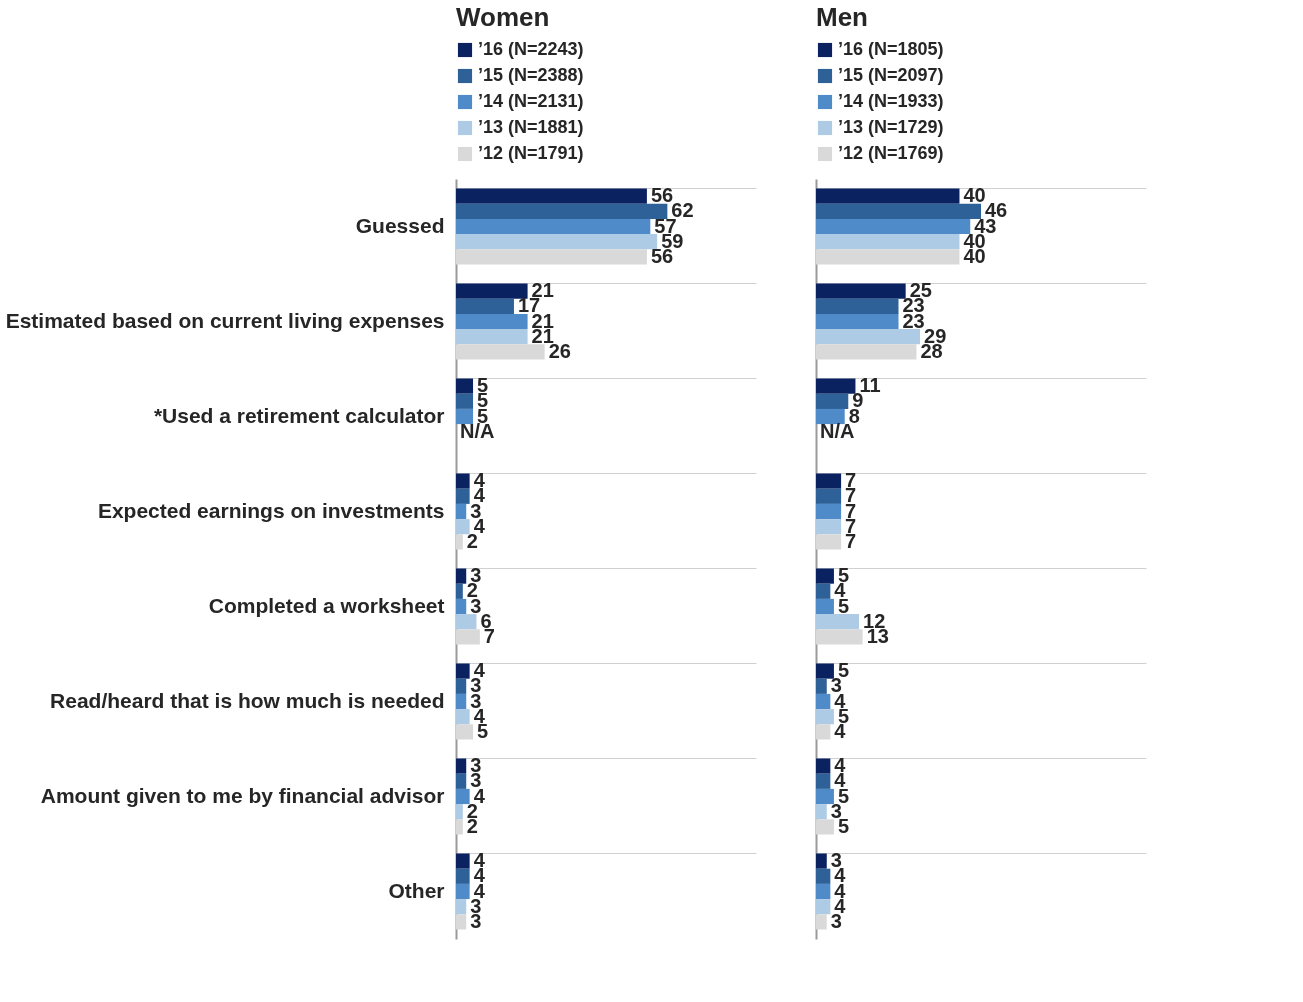  Describe the element at coordinates (400, 225) in the screenshot. I see `y-tick-label: Guessed` at that location.